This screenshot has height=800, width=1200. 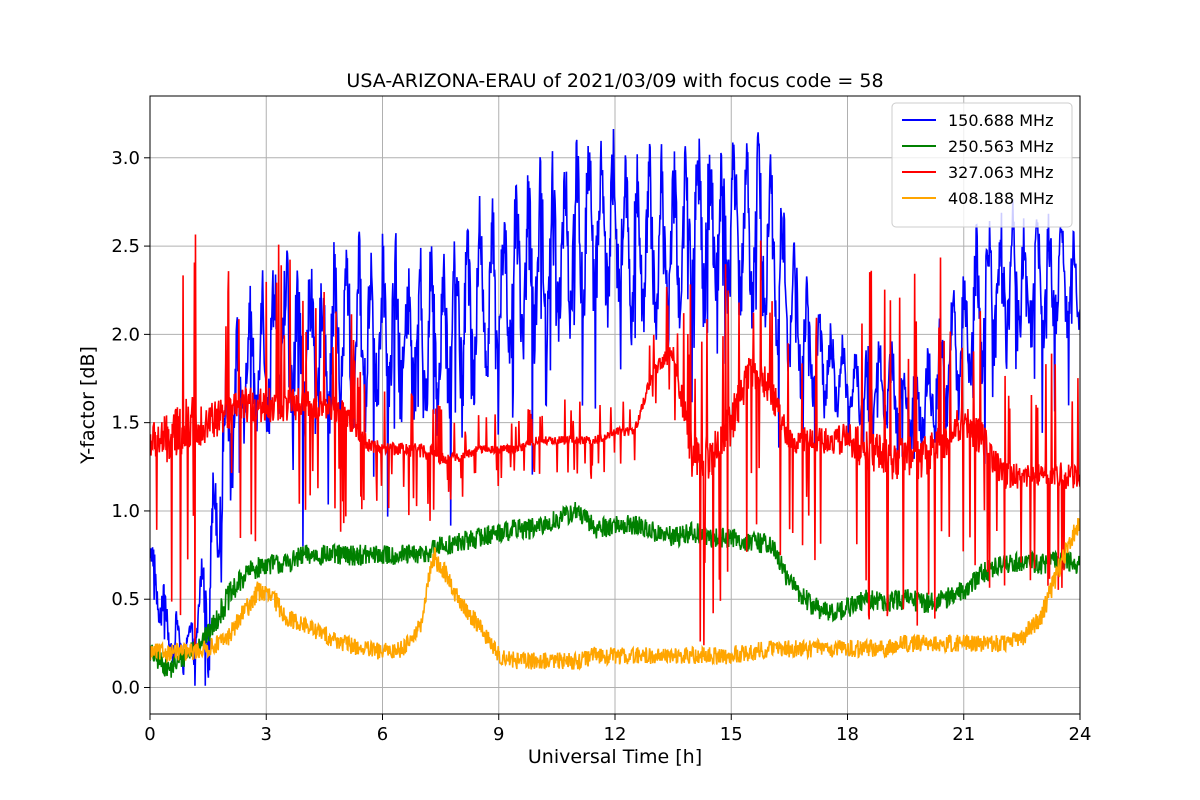 What do you see at coordinates (1000, 120) in the screenshot?
I see `legend-label: 150.688 MHz` at bounding box center [1000, 120].